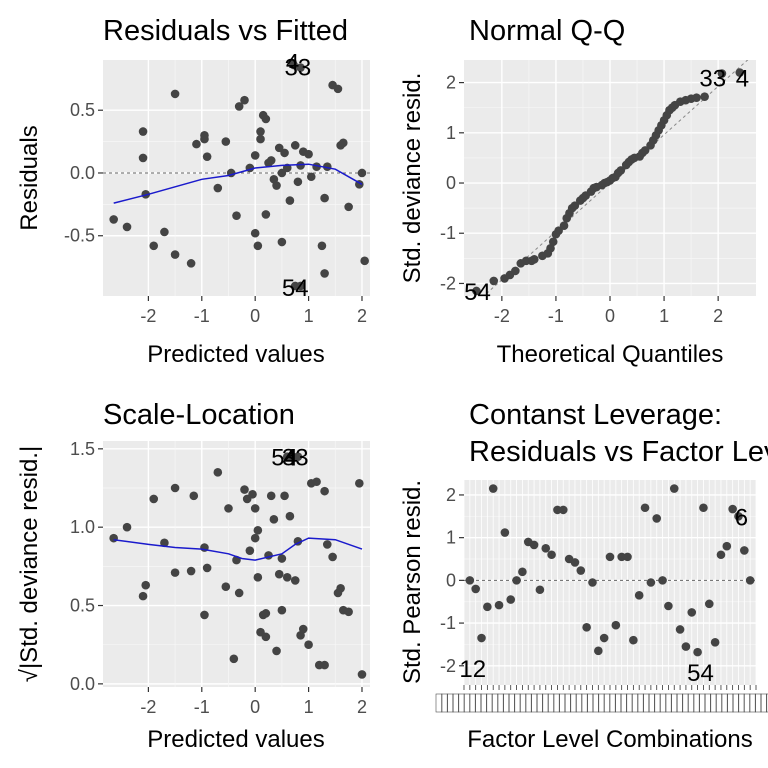 Image resolution: width=768 pixels, height=768 pixels. What do you see at coordinates (289, 458) in the screenshot?
I see `point-label: 4` at bounding box center [289, 458].